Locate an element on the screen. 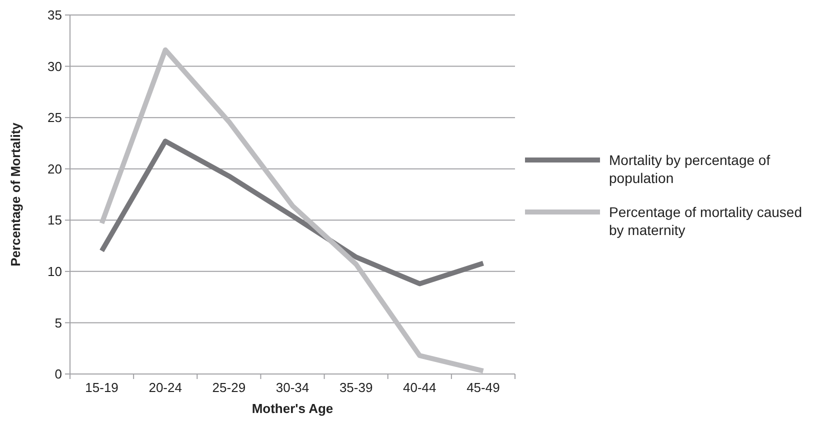 The width and height of the screenshot is (820, 422). y-axis-title: Percentage of Mortality is located at coordinates (15, 194).